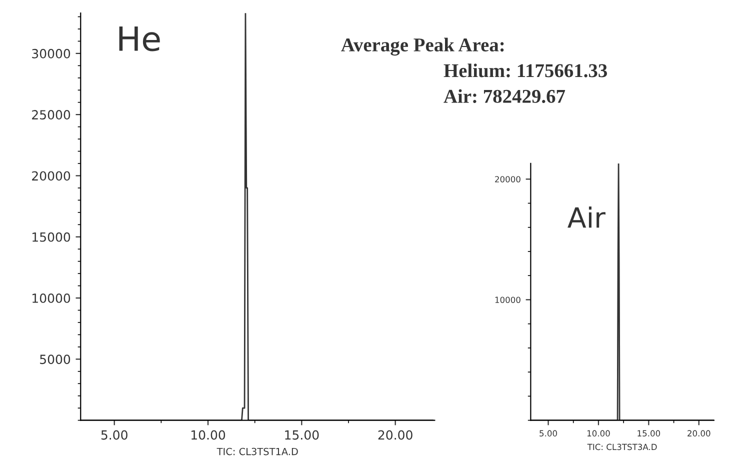  What do you see at coordinates (51, 115) in the screenshot?
I see `y-tick-label: 25000` at bounding box center [51, 115].